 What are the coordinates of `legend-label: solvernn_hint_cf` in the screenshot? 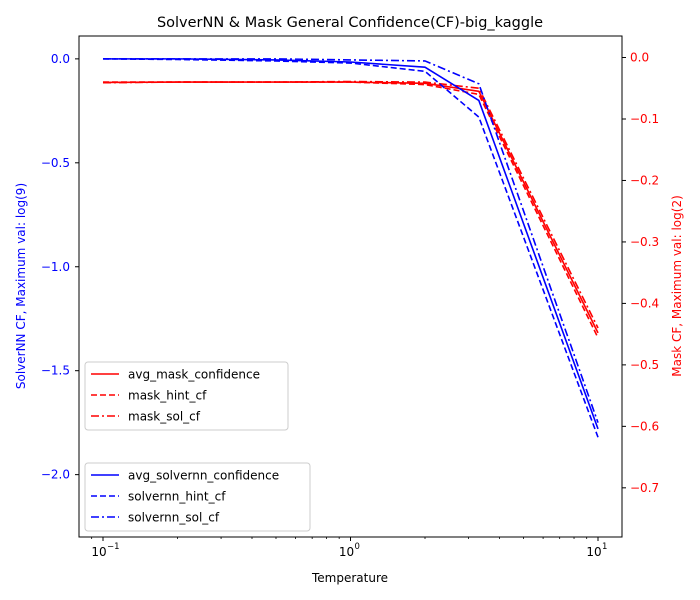 It's located at (177, 497).